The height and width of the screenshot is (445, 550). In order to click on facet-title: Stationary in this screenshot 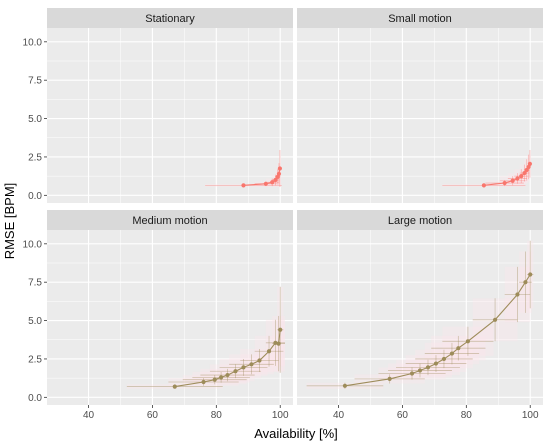, I will do `click(170, 19)`.